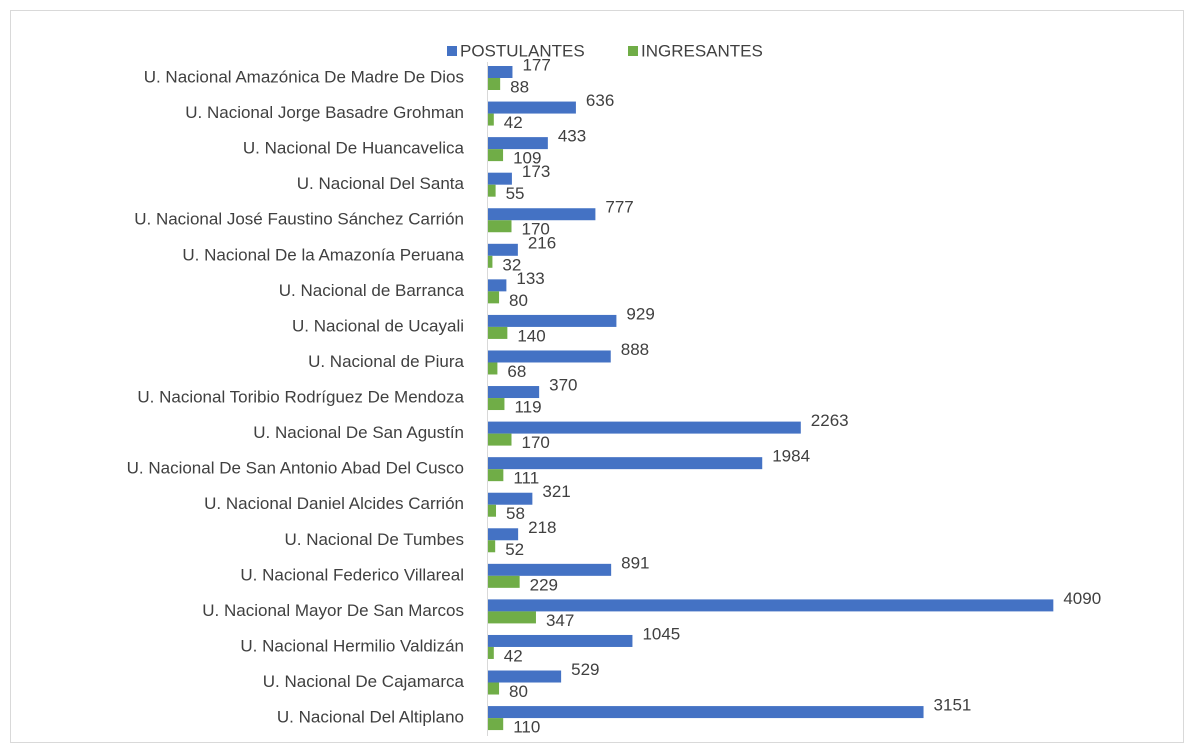 This screenshot has width=1194, height=744. Describe the element at coordinates (519, 86) in the screenshot. I see `data-label: 88` at that location.